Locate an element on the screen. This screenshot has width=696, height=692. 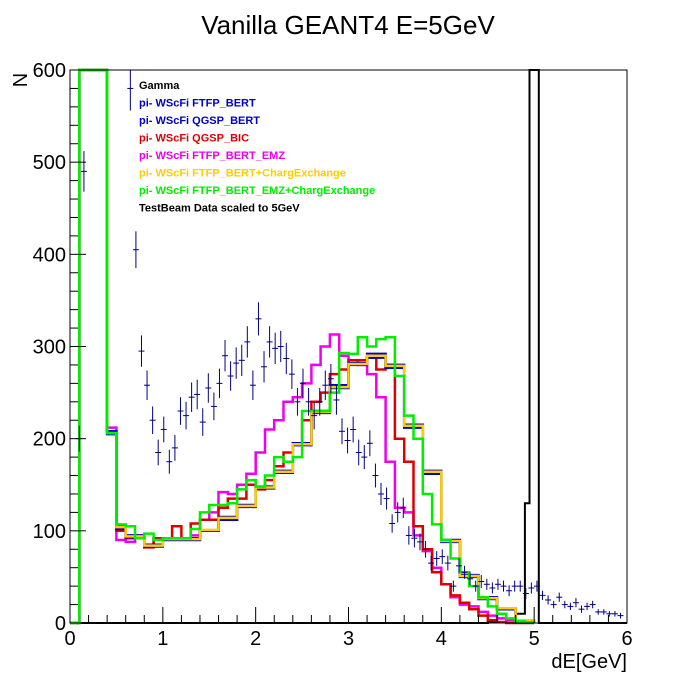
legend-entry: TestBeam Data scaled to 5GeV is located at coordinates (219, 209).